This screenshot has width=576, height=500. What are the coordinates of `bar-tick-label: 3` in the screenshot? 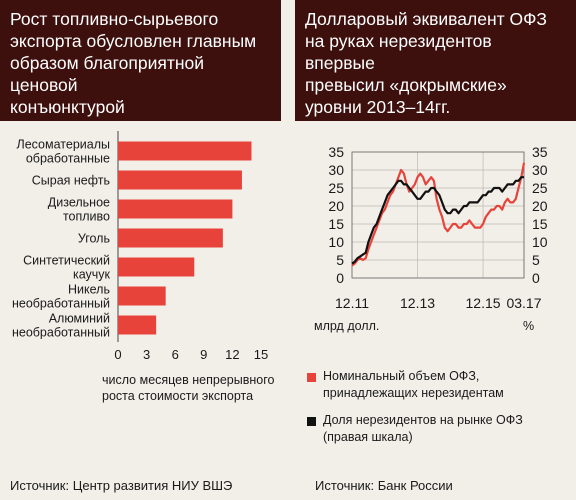 It's located at (146, 354).